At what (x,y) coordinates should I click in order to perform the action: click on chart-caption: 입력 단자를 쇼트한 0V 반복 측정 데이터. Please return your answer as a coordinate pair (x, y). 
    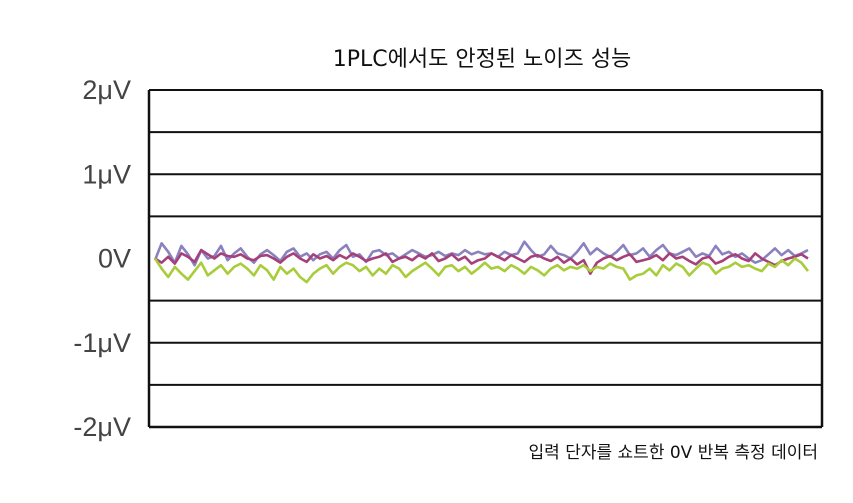
    Looking at the image, I should click on (673, 453).